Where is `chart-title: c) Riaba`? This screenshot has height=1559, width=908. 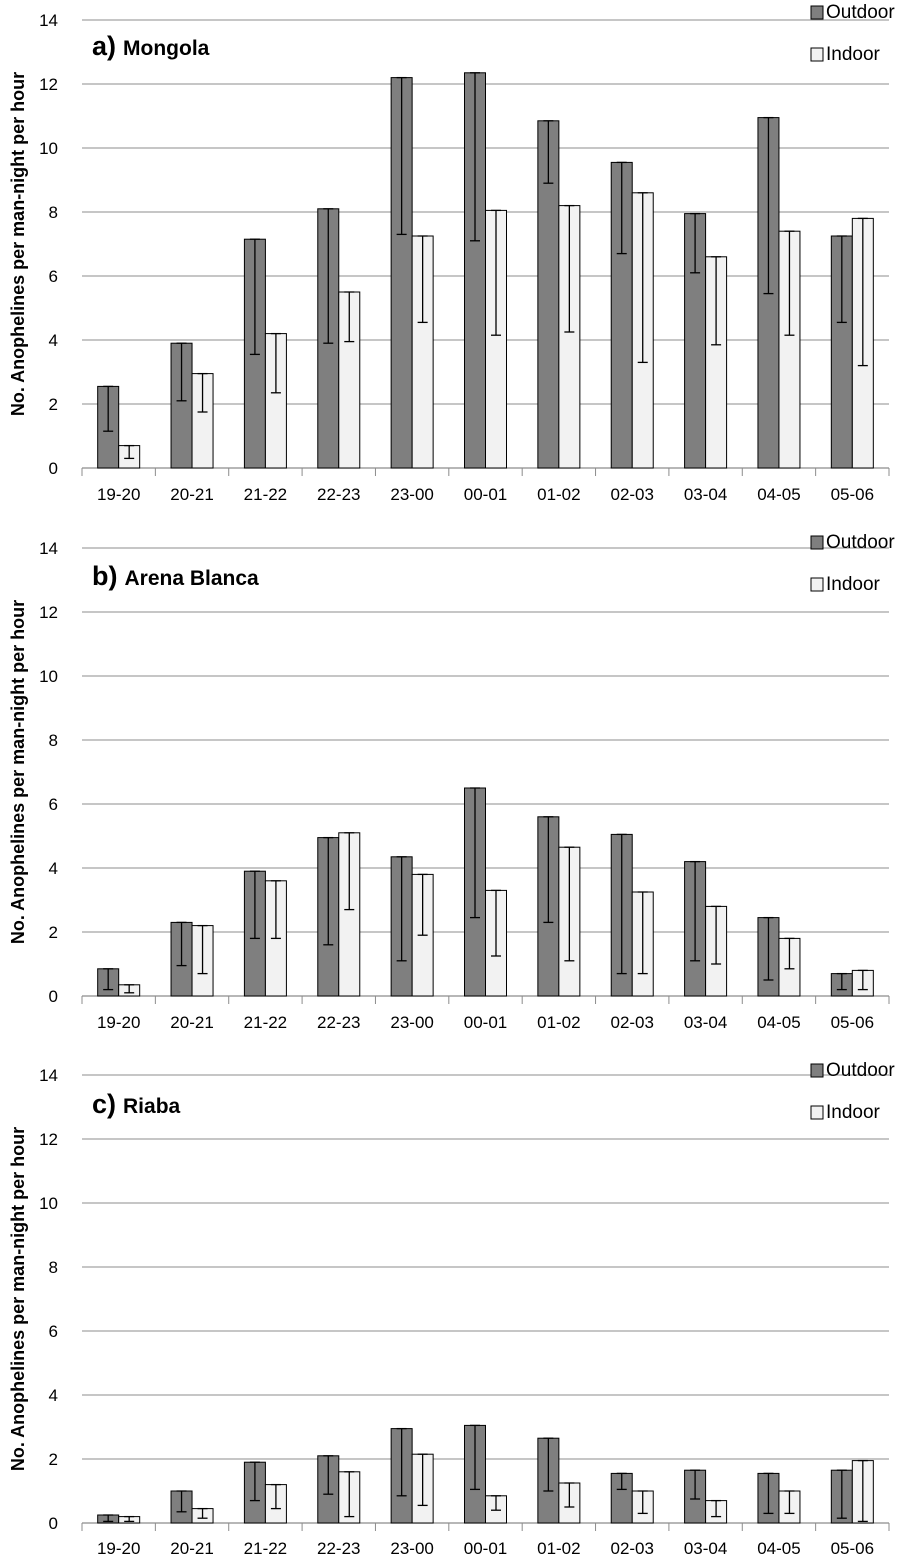 chart-title: c) Riaba is located at coordinates (136, 1104).